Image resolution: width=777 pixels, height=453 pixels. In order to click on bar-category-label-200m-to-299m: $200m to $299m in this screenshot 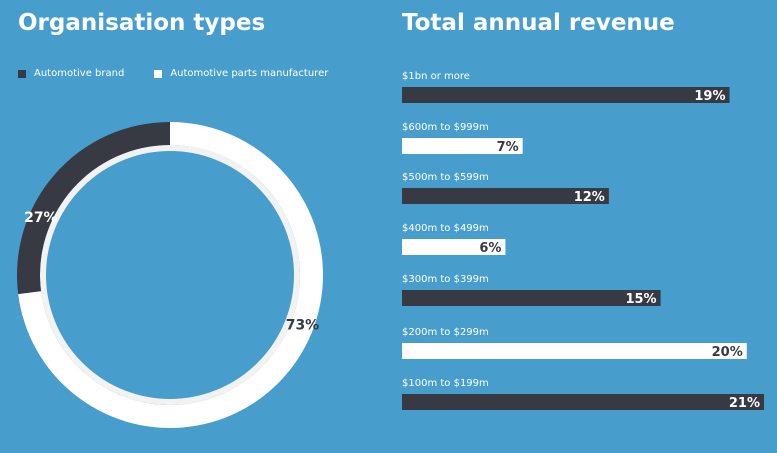, I will do `click(445, 332)`.